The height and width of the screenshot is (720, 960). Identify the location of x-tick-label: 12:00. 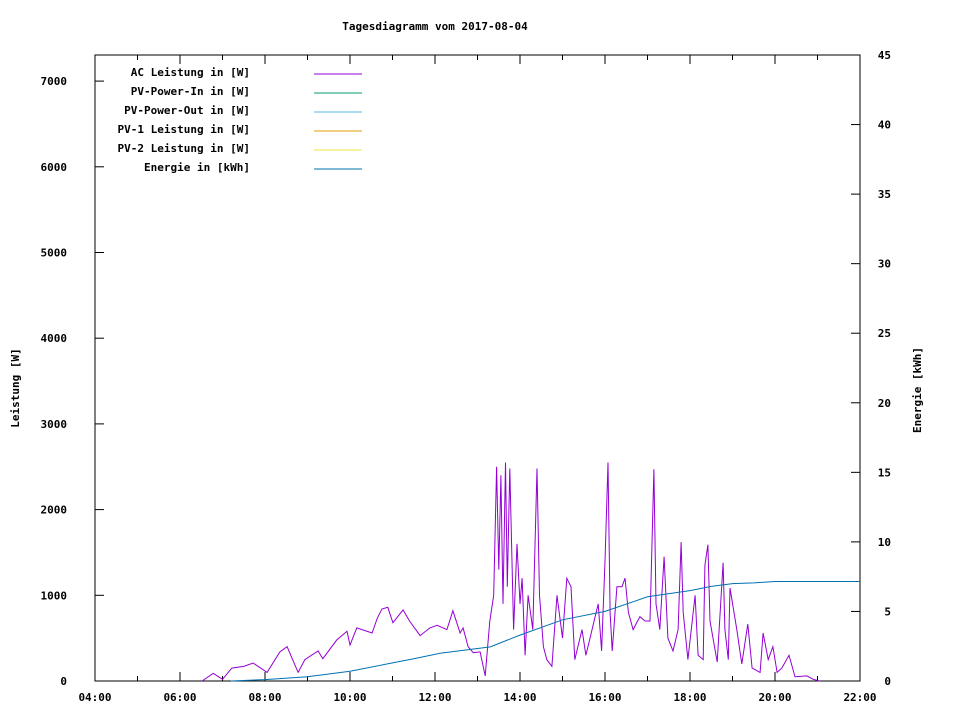
(434, 697).